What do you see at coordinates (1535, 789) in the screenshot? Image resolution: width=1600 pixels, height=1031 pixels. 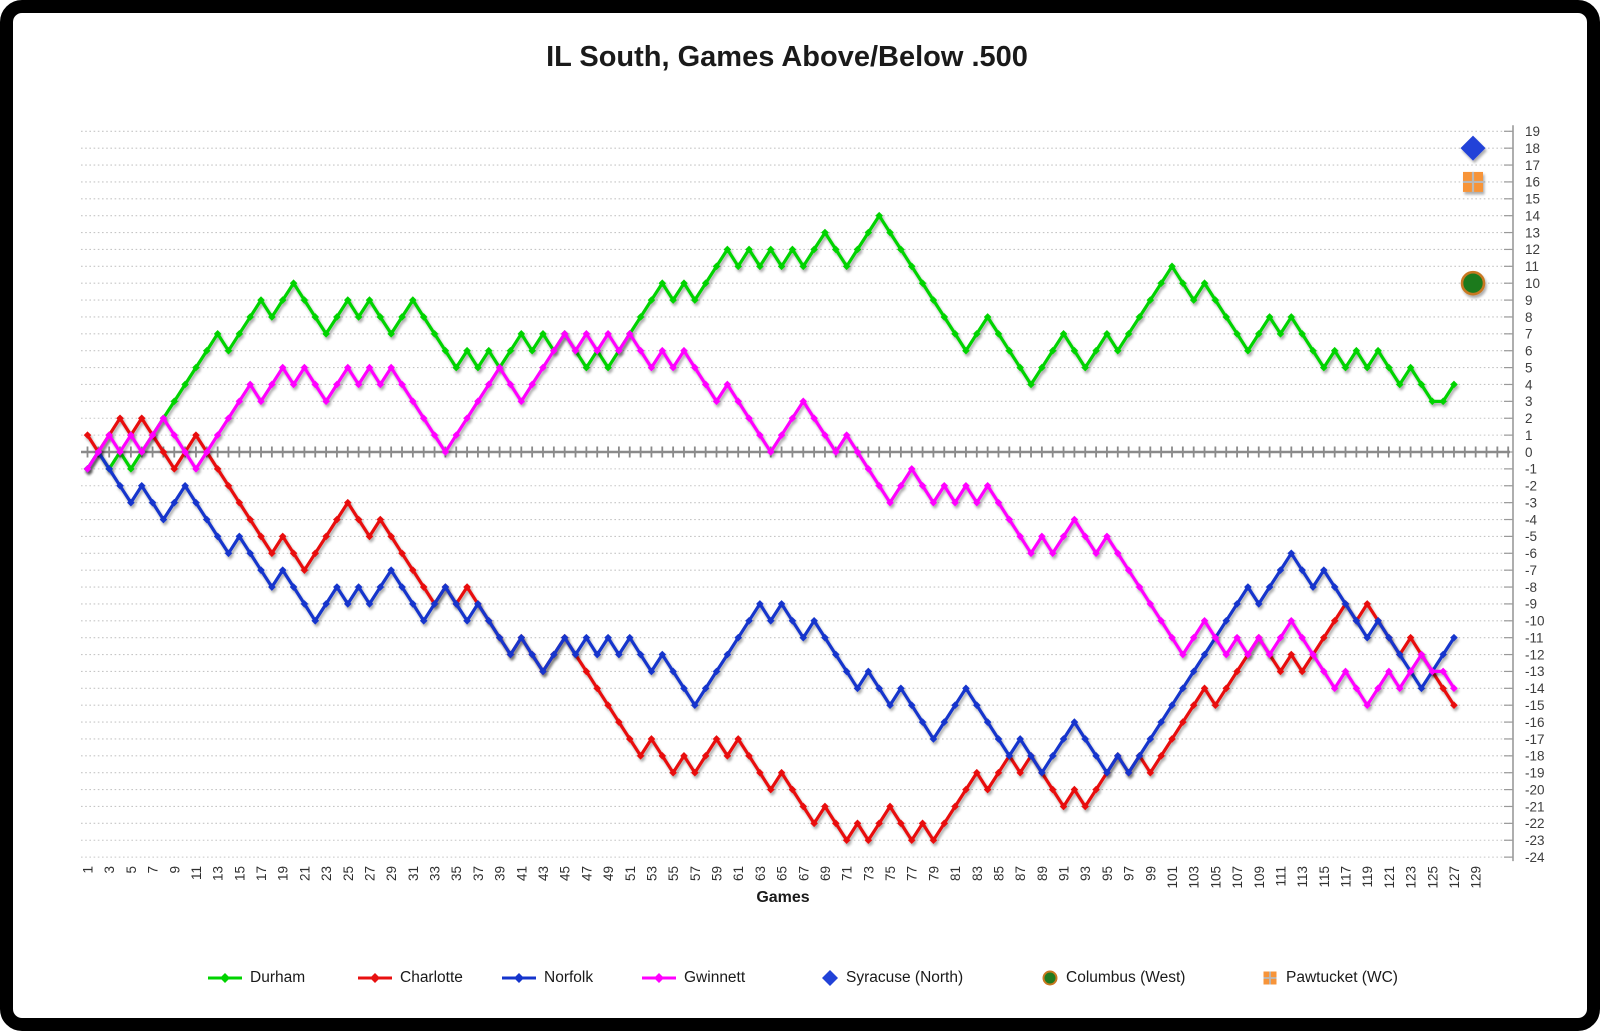 I see `svg-text: -20` at bounding box center [1535, 789].